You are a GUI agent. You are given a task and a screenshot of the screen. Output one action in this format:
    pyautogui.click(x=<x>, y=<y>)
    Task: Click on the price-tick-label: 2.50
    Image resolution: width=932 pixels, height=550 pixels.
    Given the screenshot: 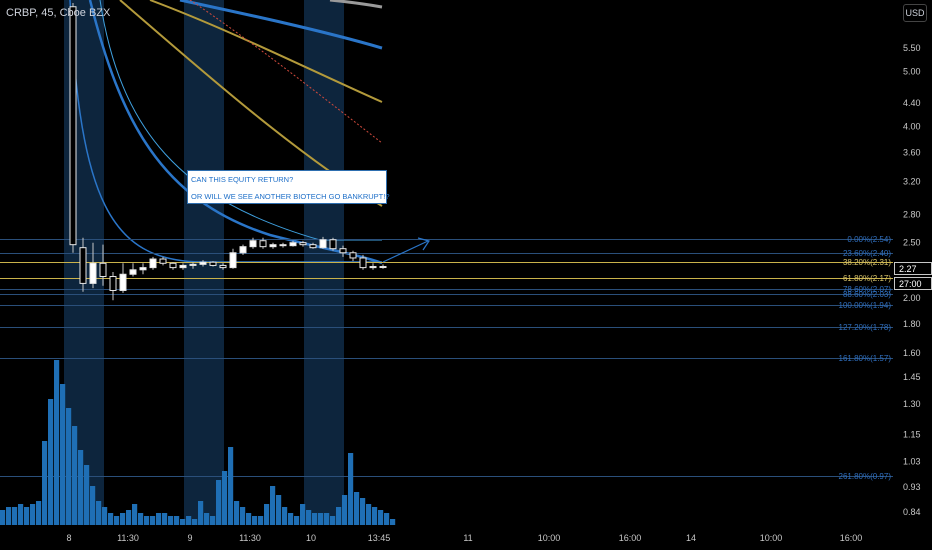 What is the action you would take?
    pyautogui.click(x=912, y=243)
    